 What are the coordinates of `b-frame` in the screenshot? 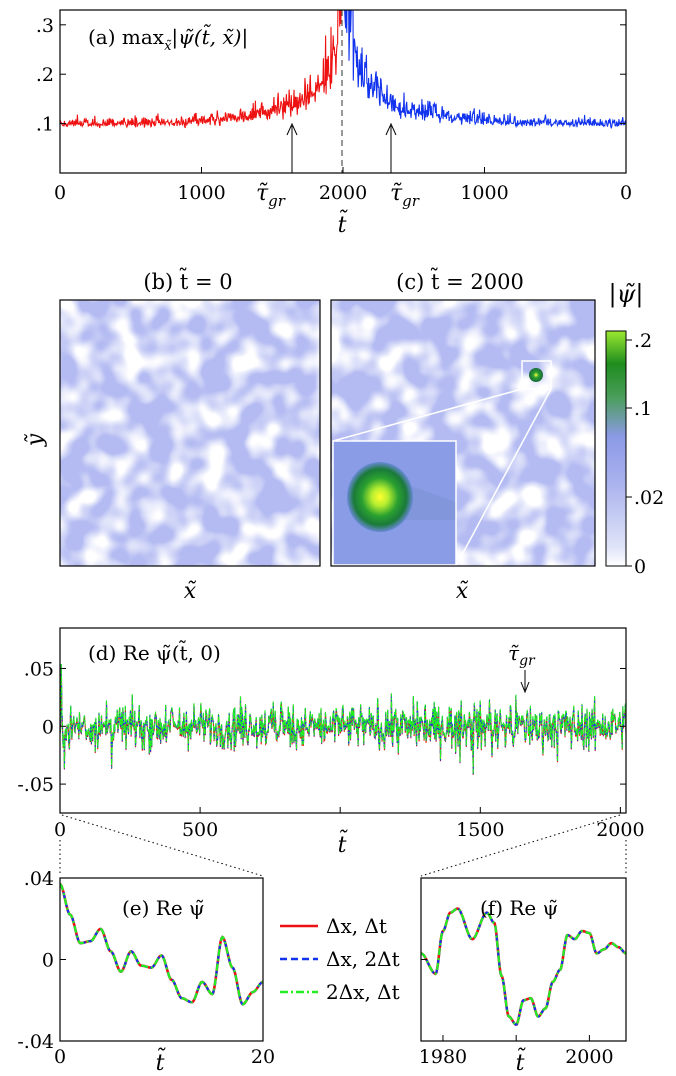 It's located at (190, 433).